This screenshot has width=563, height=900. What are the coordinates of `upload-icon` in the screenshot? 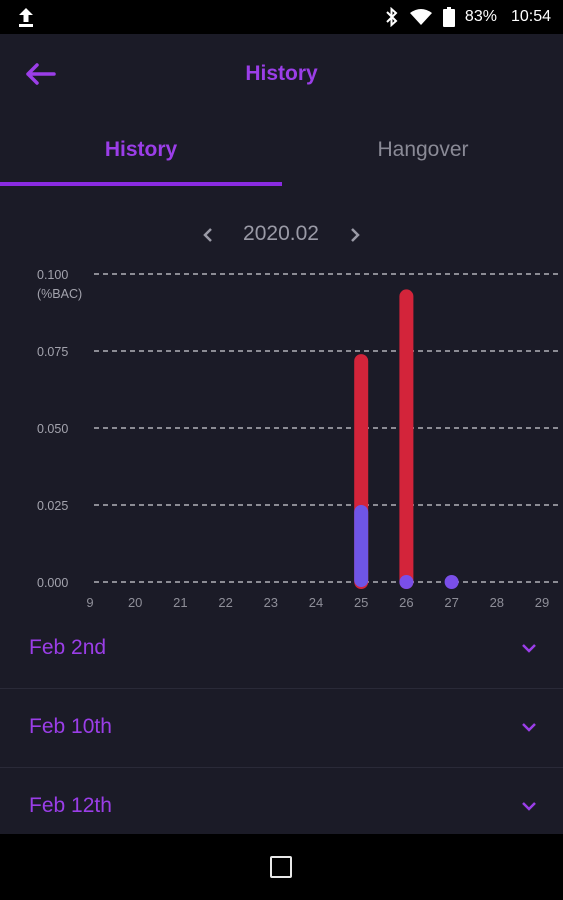 It's located at (26, 17).